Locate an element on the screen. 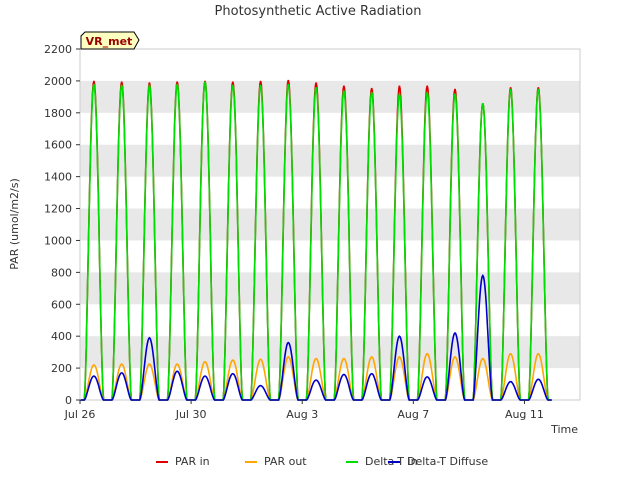 The width and height of the screenshot is (640, 480). y-tick-label: 600 is located at coordinates (61, 304).